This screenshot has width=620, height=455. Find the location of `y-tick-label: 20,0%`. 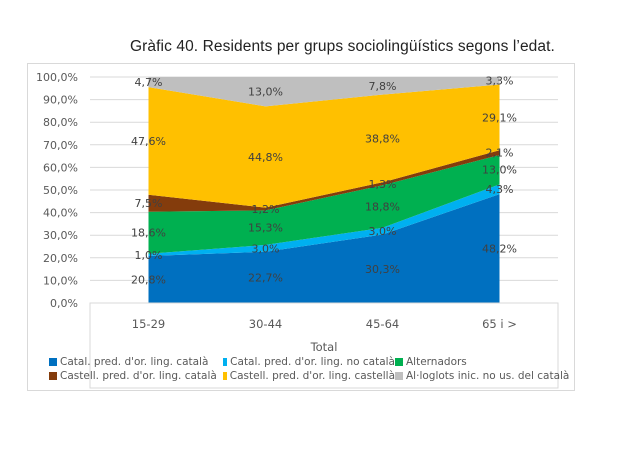

y-tick-label: 20,0% is located at coordinates (60, 258).